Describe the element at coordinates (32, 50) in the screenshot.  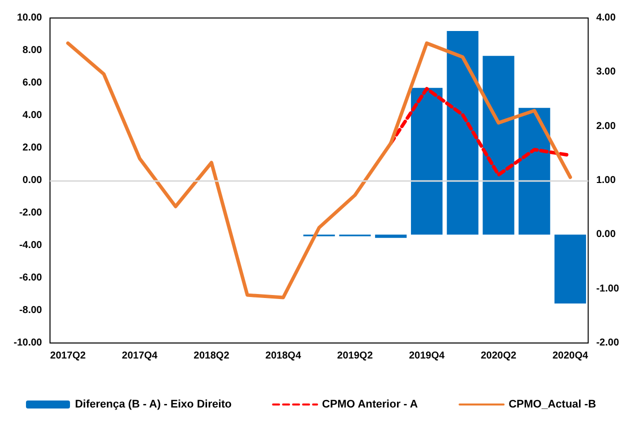
I see `y-tick-label: 8.00` at that location.